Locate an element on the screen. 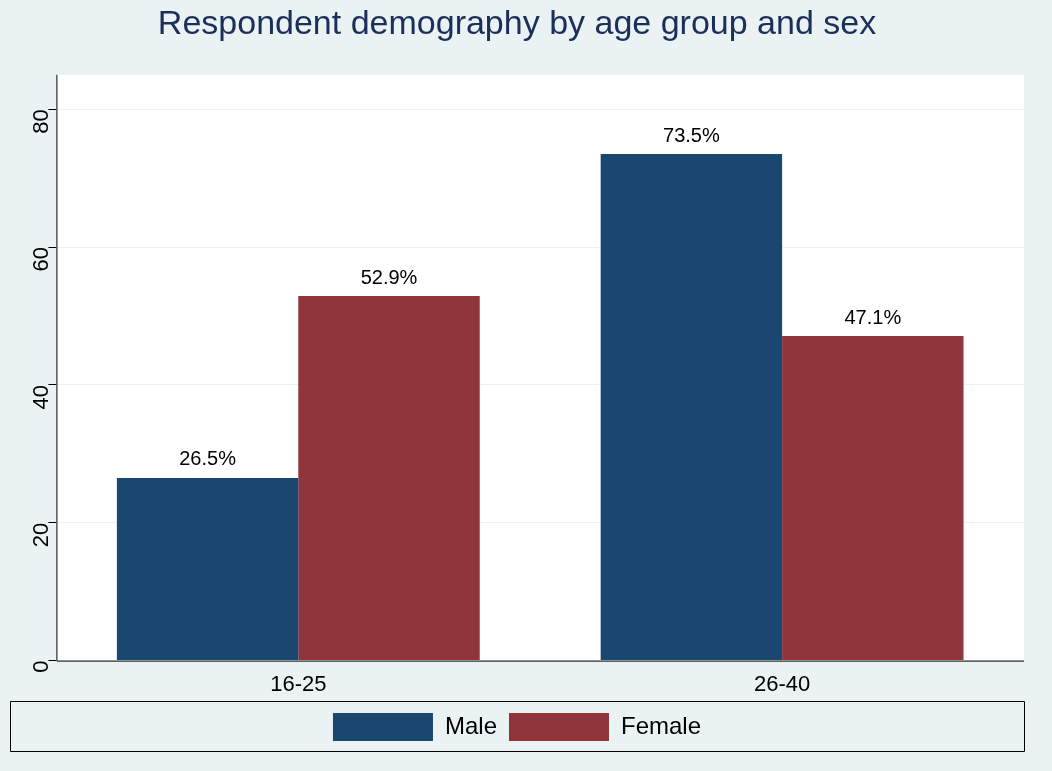 This screenshot has width=1052, height=771. data-label: 26.5% is located at coordinates (208, 458).